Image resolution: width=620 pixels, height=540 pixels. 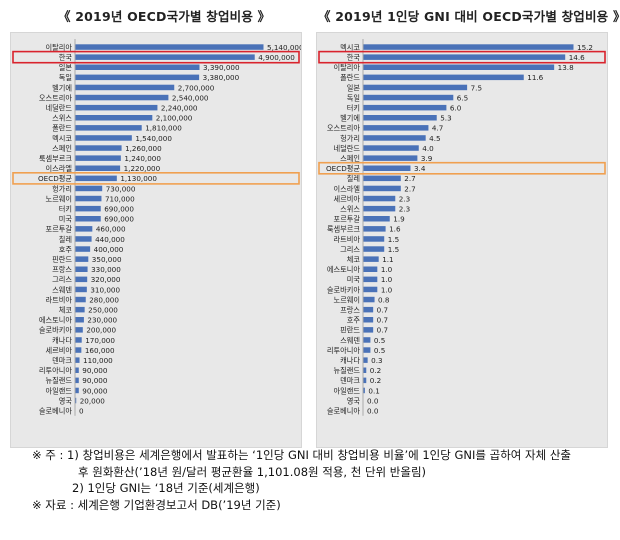 I want to click on value-label: 7.5, so click(x=476, y=87).